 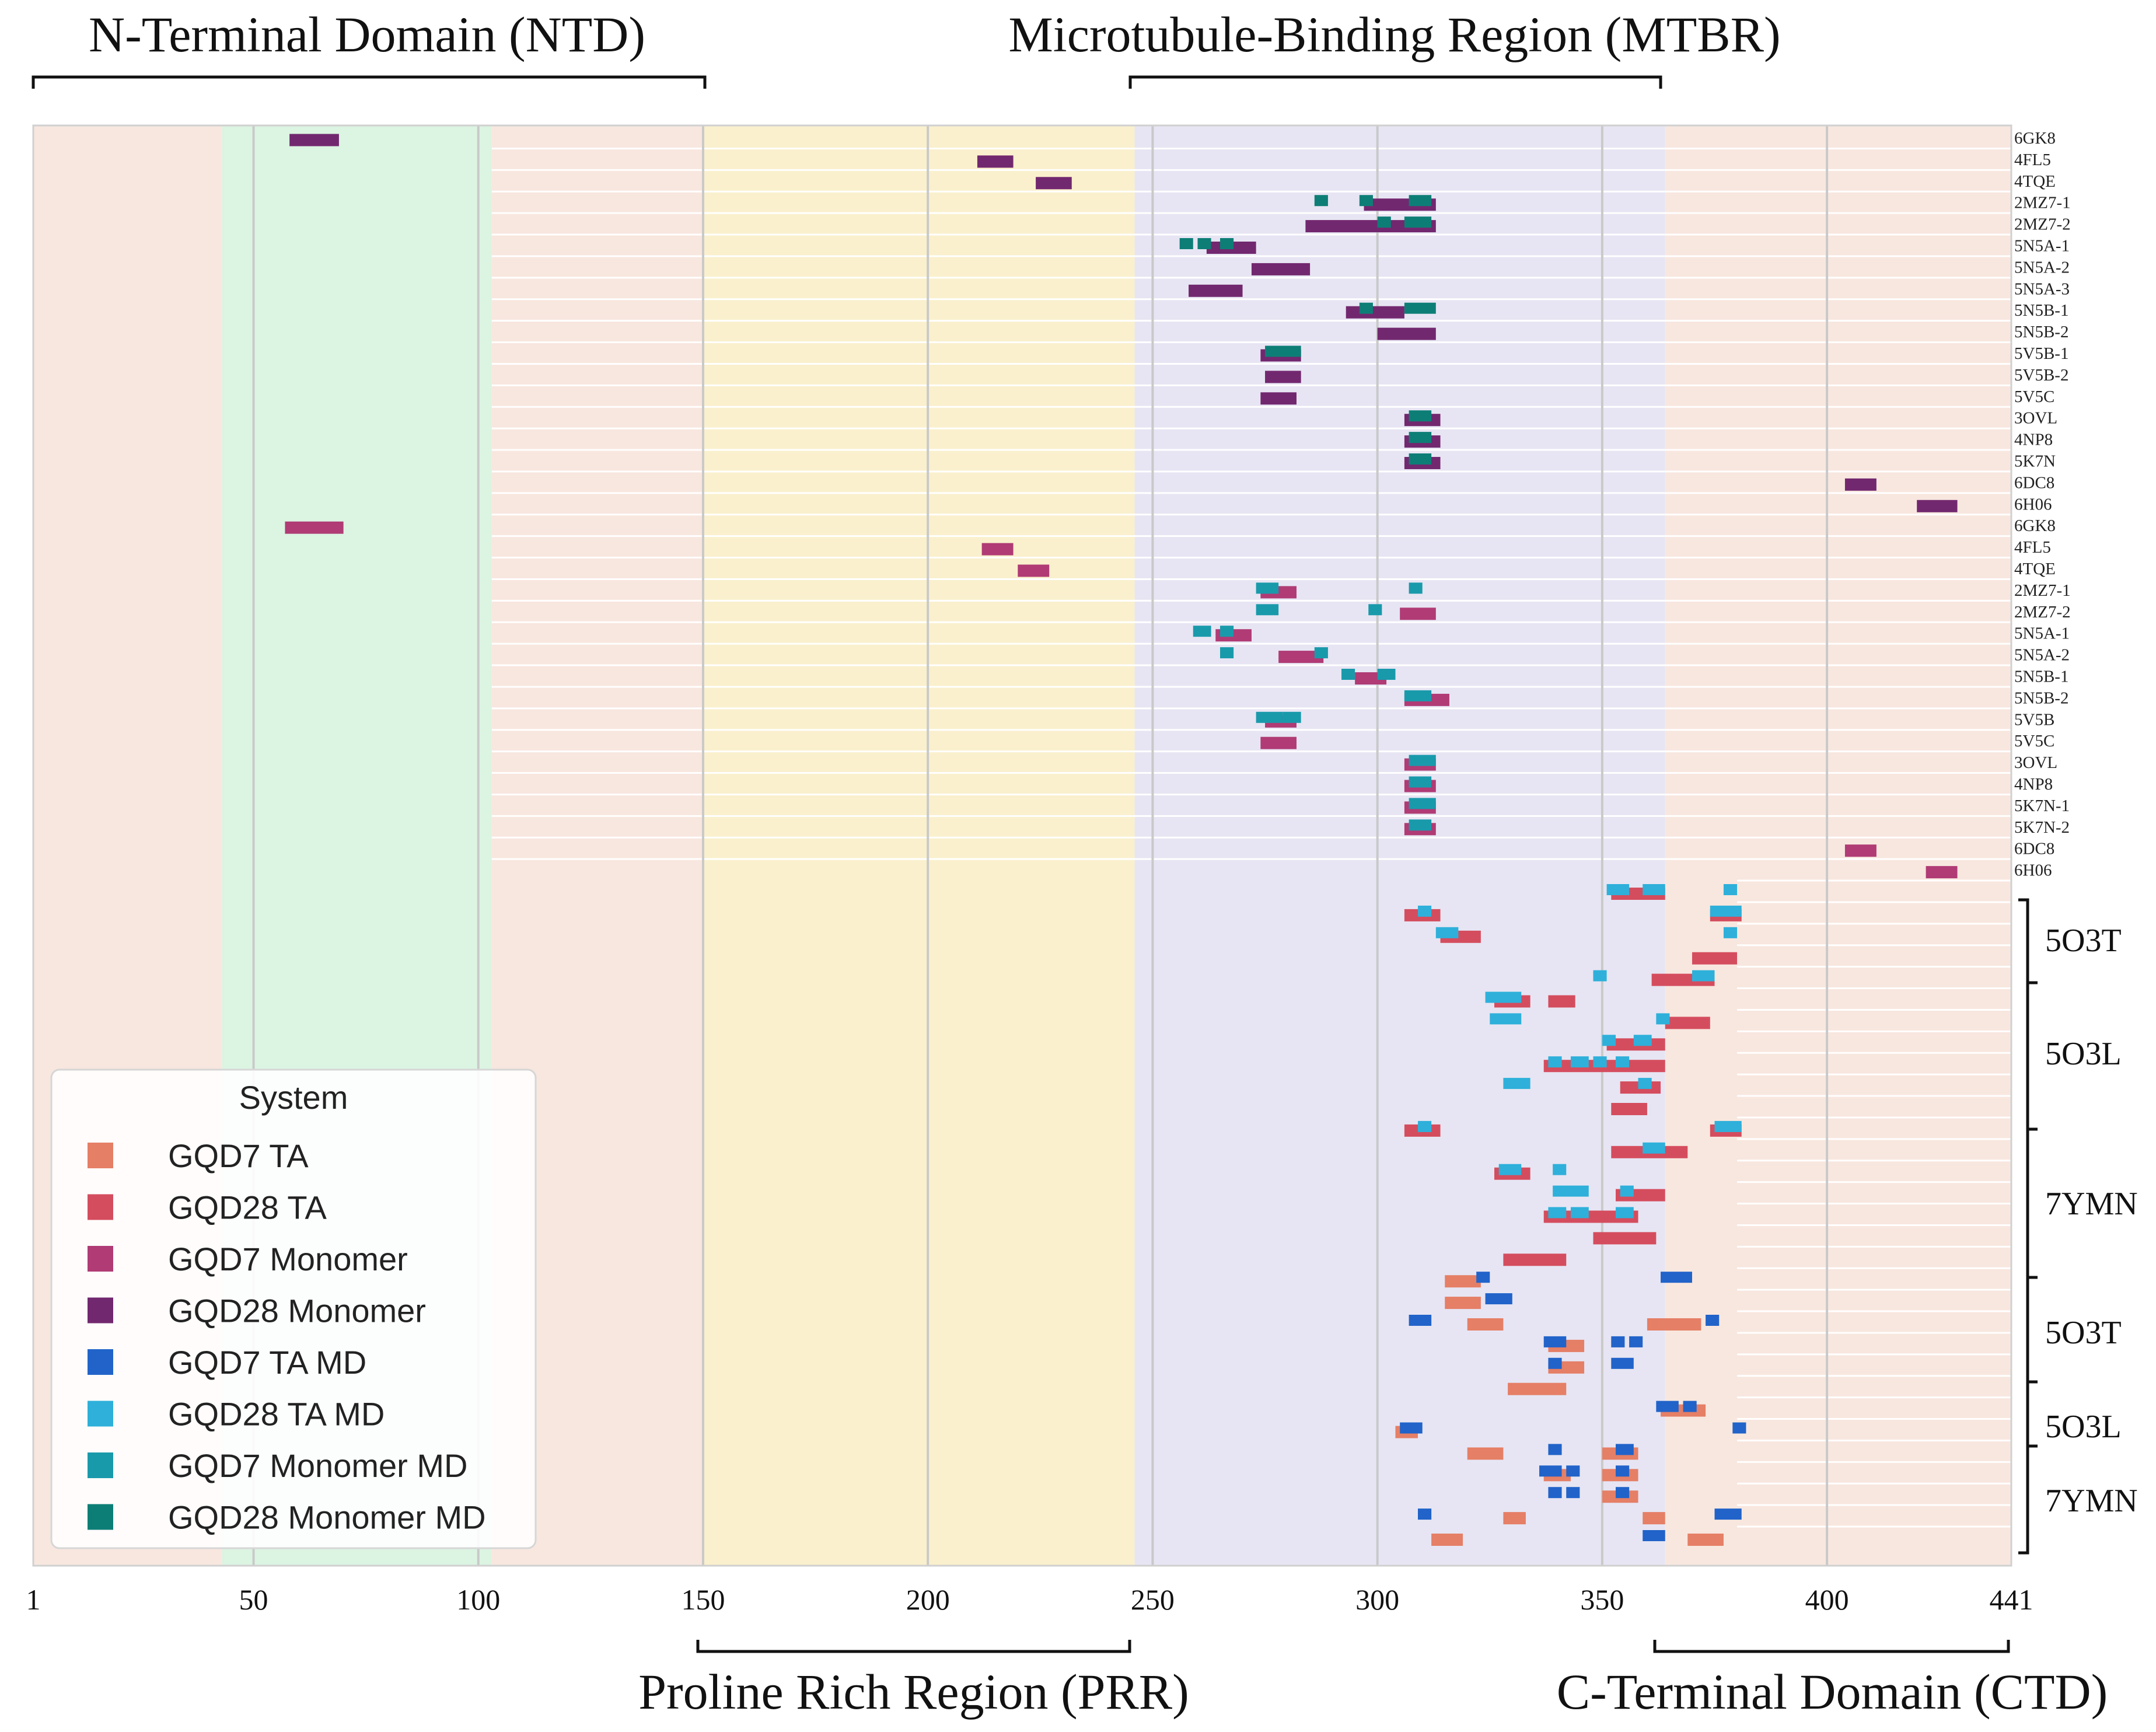 What do you see at coordinates (1831, 1647) in the screenshot?
I see `domain-bracket-ctd` at bounding box center [1831, 1647].